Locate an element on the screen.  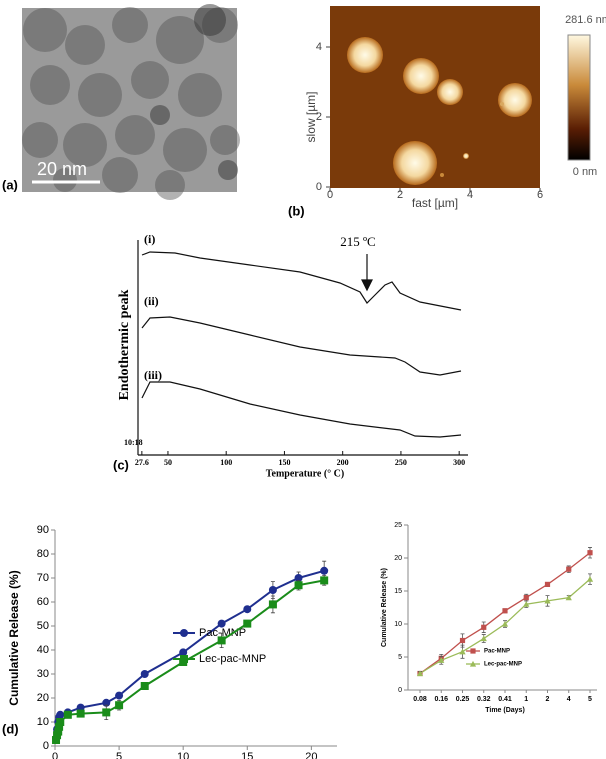
colorbar-max: 281.6 nm is located at coordinates (585, 20).